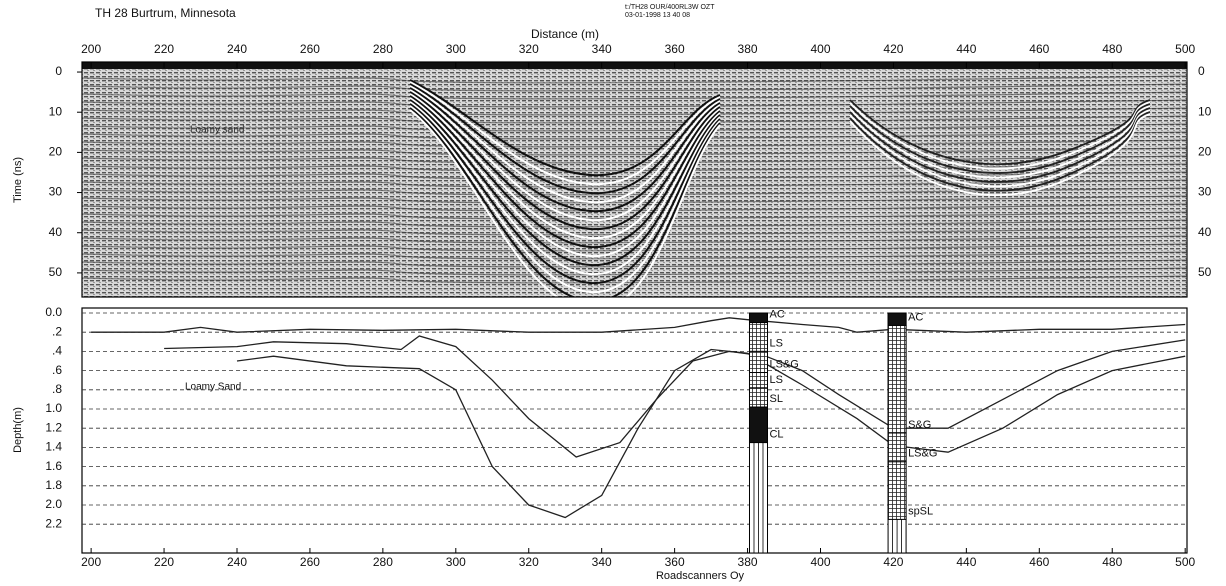  I want to click on layer-label: CL, so click(776, 435).